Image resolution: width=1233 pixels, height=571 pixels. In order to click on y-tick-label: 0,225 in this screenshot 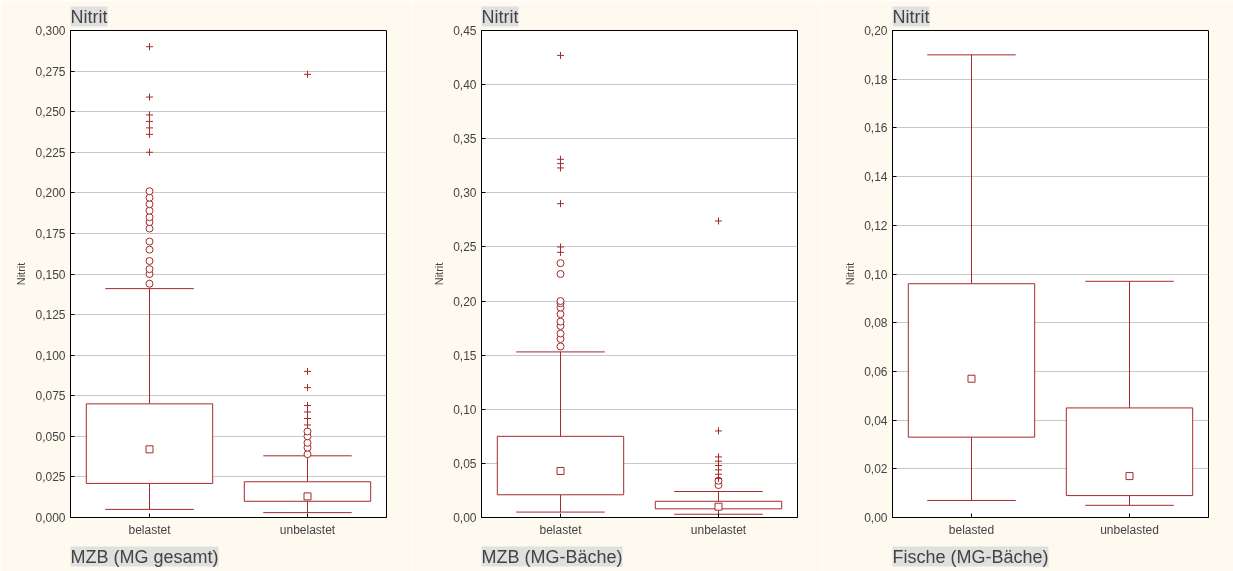, I will do `click(50, 152)`.